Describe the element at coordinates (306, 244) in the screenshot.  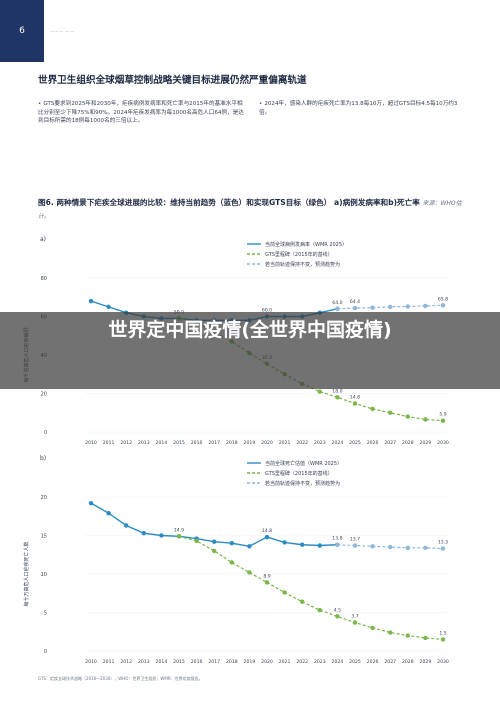
I see `legend-label-0: 当前全球病例发病率（WMR 2025）` at that location.